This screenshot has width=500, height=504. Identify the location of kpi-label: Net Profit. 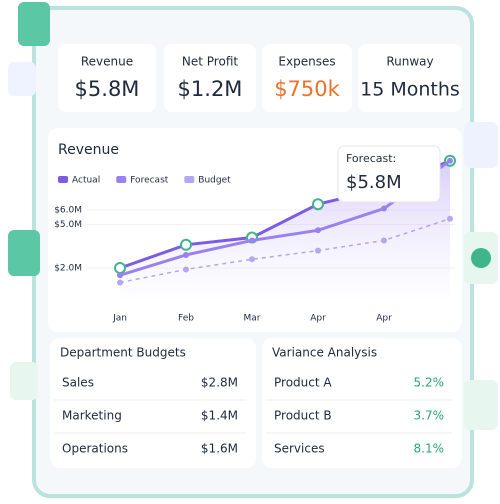
(210, 62).